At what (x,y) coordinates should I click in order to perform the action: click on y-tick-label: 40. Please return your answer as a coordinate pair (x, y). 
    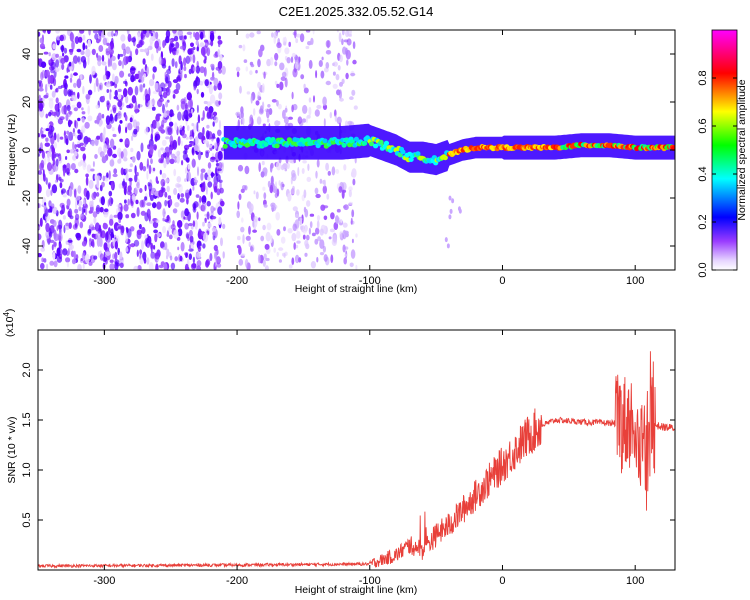
    Looking at the image, I should click on (27, 54).